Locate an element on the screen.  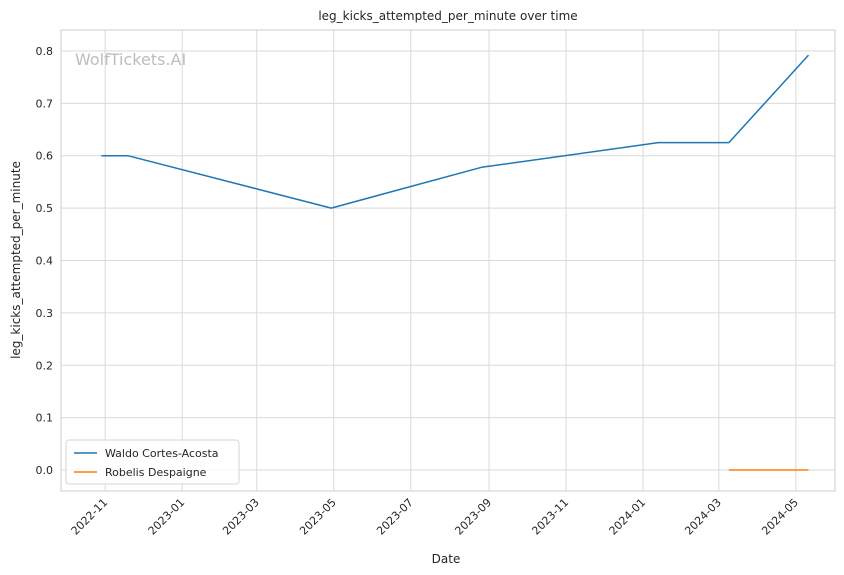
y-tick-label: 0.8 is located at coordinates (45, 51).